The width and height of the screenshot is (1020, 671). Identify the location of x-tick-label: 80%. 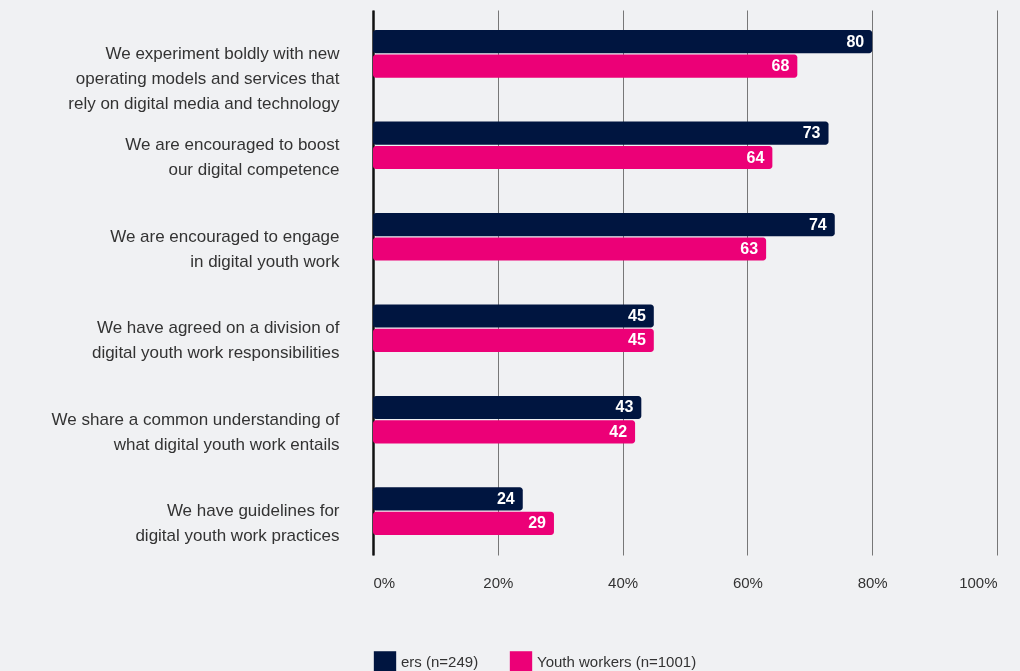
(872, 582).